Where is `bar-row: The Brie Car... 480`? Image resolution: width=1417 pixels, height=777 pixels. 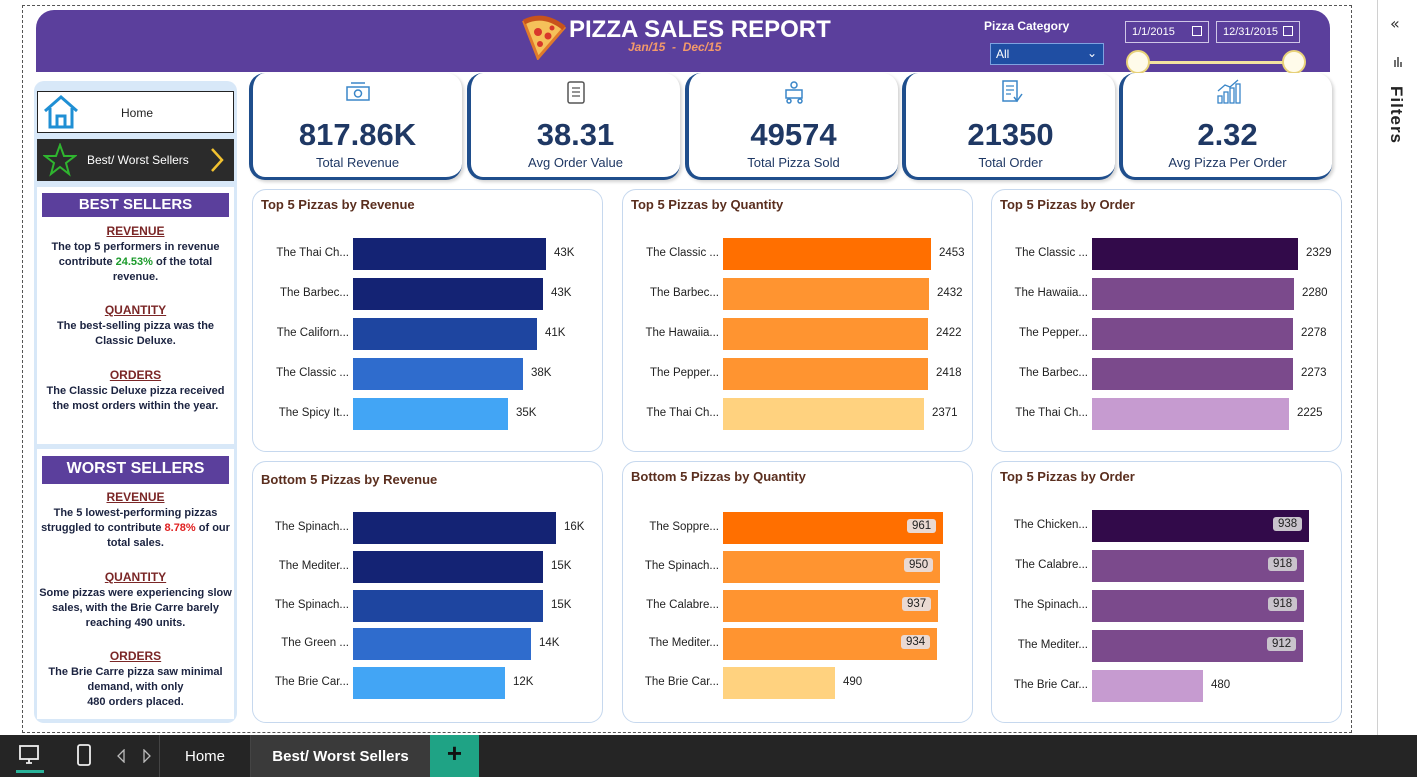 bar-row: The Brie Car... 480 is located at coordinates (1166, 686).